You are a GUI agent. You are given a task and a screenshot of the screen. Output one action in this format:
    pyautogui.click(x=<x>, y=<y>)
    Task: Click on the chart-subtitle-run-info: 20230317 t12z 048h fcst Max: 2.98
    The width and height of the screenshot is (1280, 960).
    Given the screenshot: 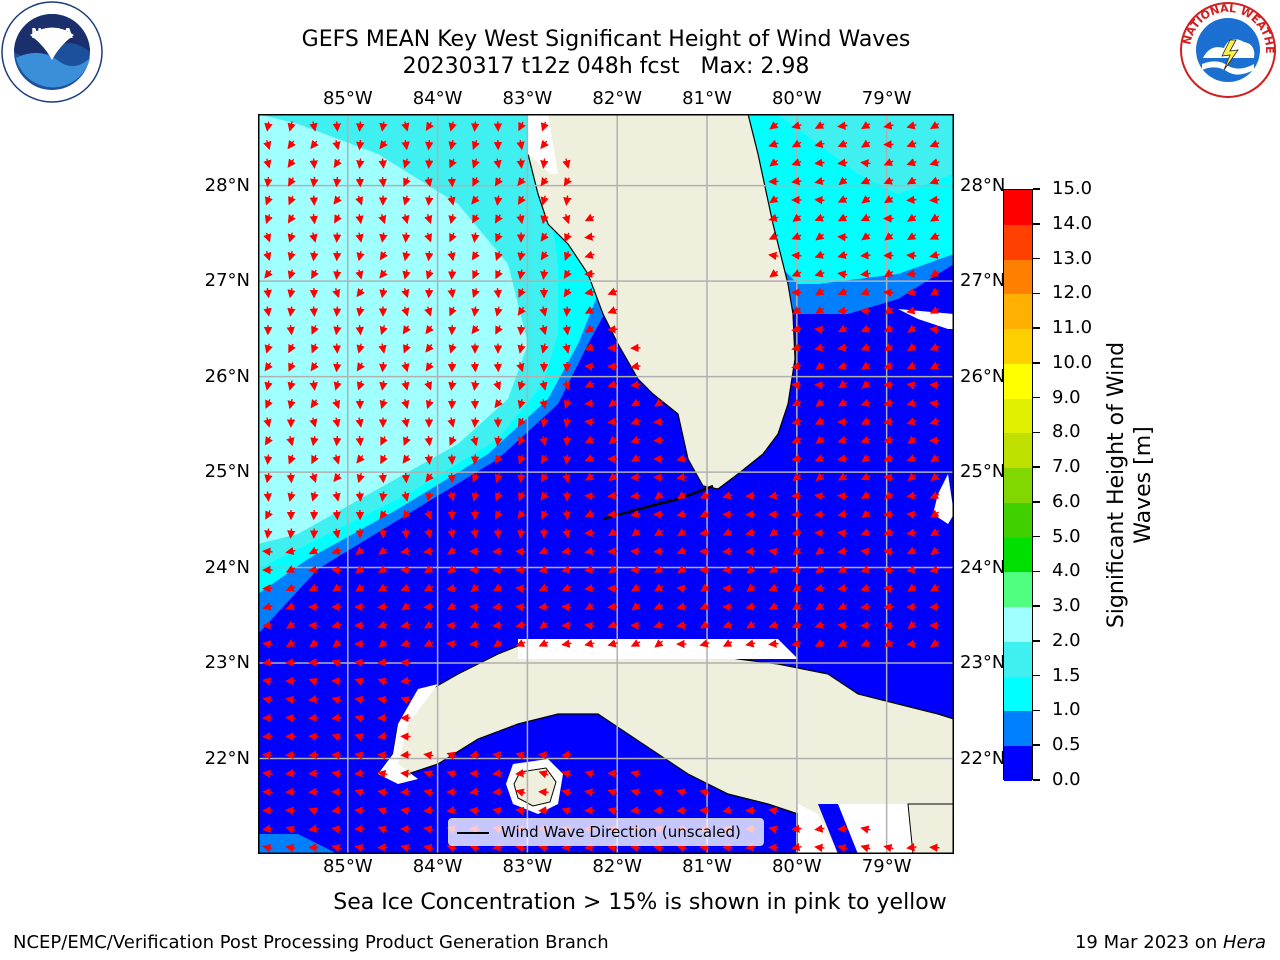 What is the action you would take?
    pyautogui.click(x=606, y=66)
    